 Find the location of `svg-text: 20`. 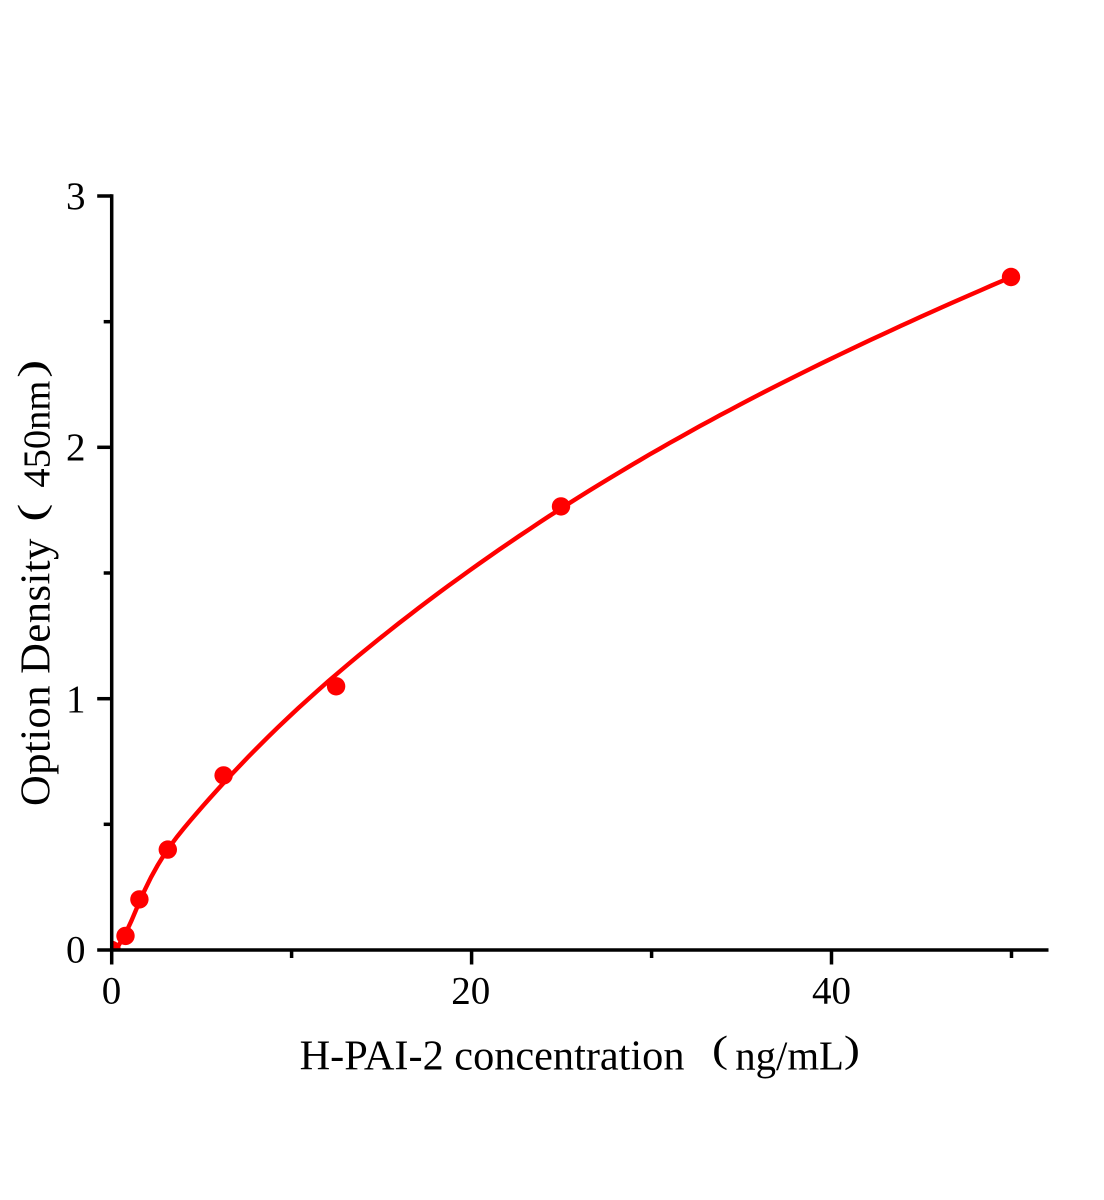

svg-text: 20 is located at coordinates (470, 991).